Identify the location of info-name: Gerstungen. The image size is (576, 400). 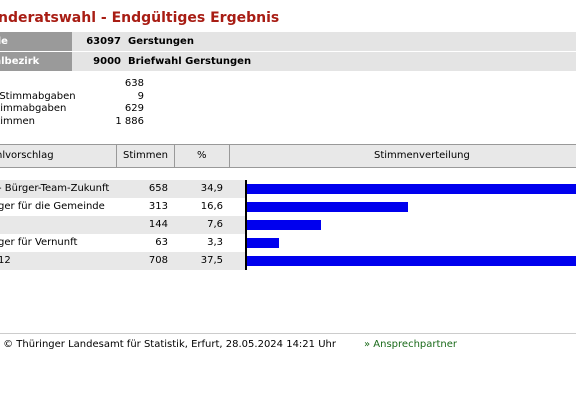
(161, 41).